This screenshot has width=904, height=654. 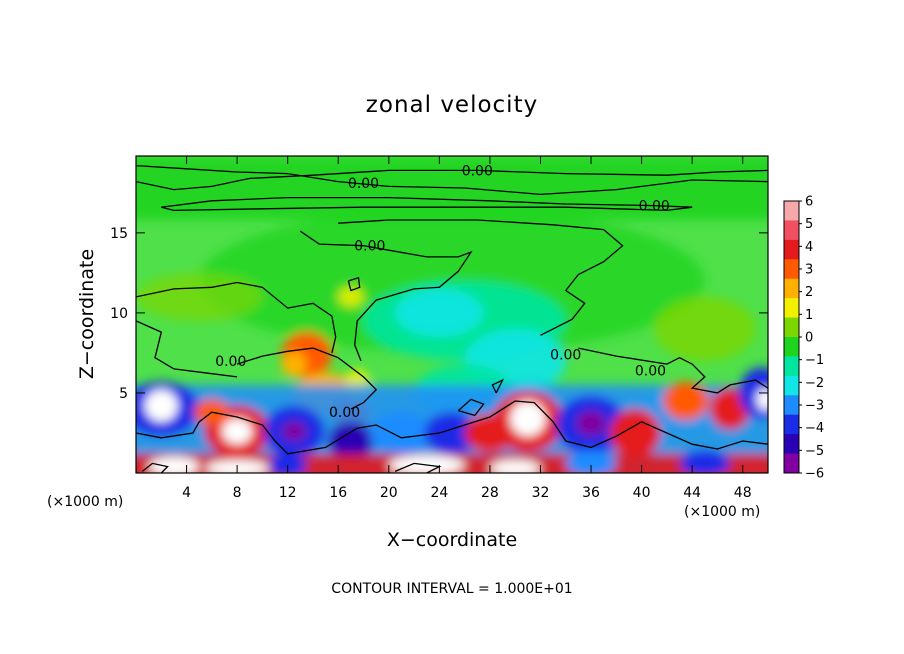 What do you see at coordinates (814, 474) in the screenshot?
I see `colorbar-label: −6` at bounding box center [814, 474].